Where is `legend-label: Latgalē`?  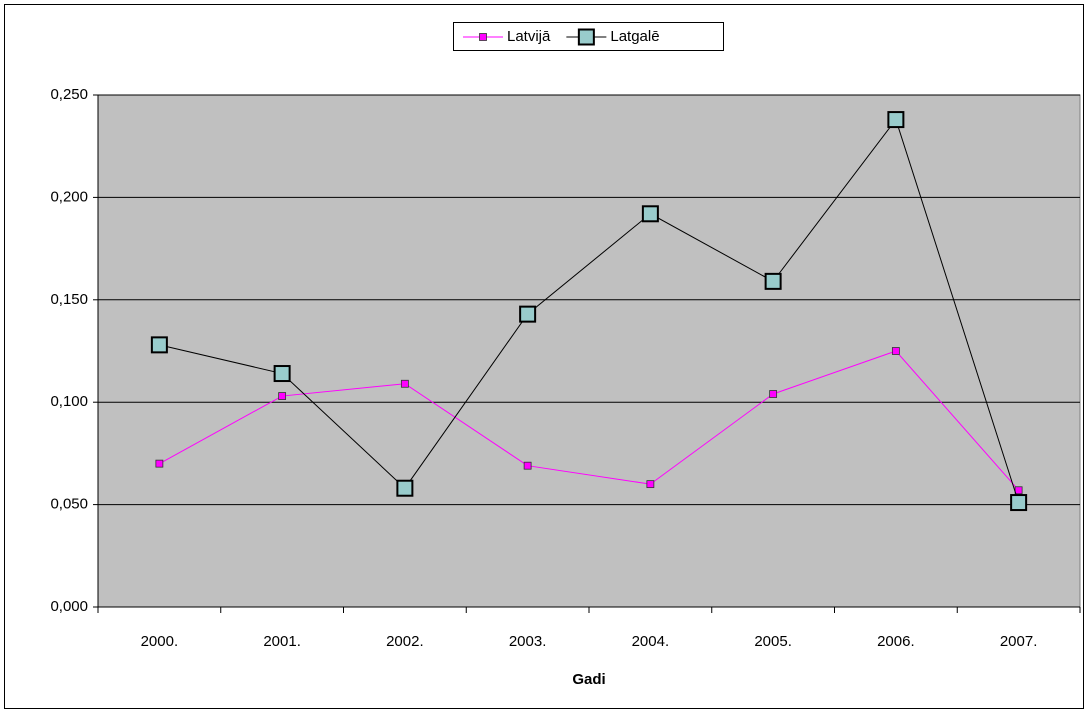 legend-label: Latgalē is located at coordinates (634, 36).